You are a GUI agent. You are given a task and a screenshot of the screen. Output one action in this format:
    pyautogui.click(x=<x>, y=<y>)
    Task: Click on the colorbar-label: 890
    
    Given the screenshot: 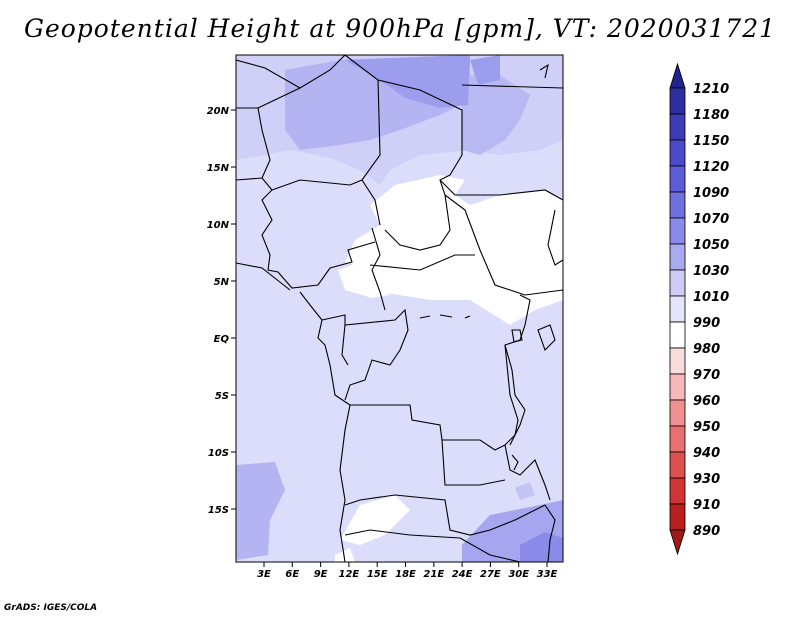 What is the action you would take?
    pyautogui.click(x=706, y=531)
    